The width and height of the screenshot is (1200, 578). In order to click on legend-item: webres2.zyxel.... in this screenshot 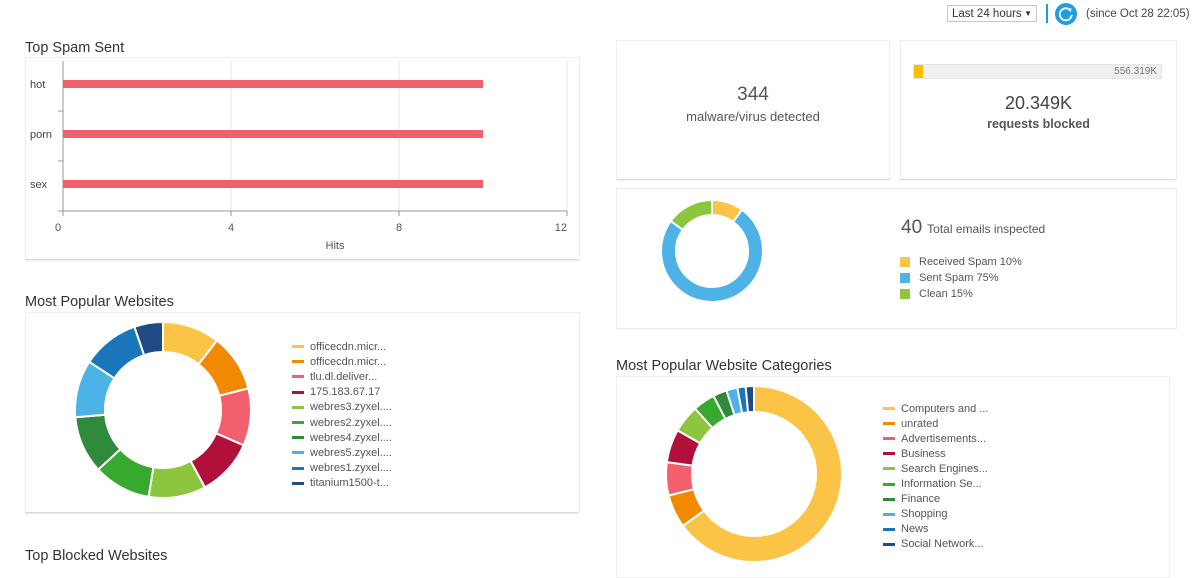, I will do `click(342, 422)`.